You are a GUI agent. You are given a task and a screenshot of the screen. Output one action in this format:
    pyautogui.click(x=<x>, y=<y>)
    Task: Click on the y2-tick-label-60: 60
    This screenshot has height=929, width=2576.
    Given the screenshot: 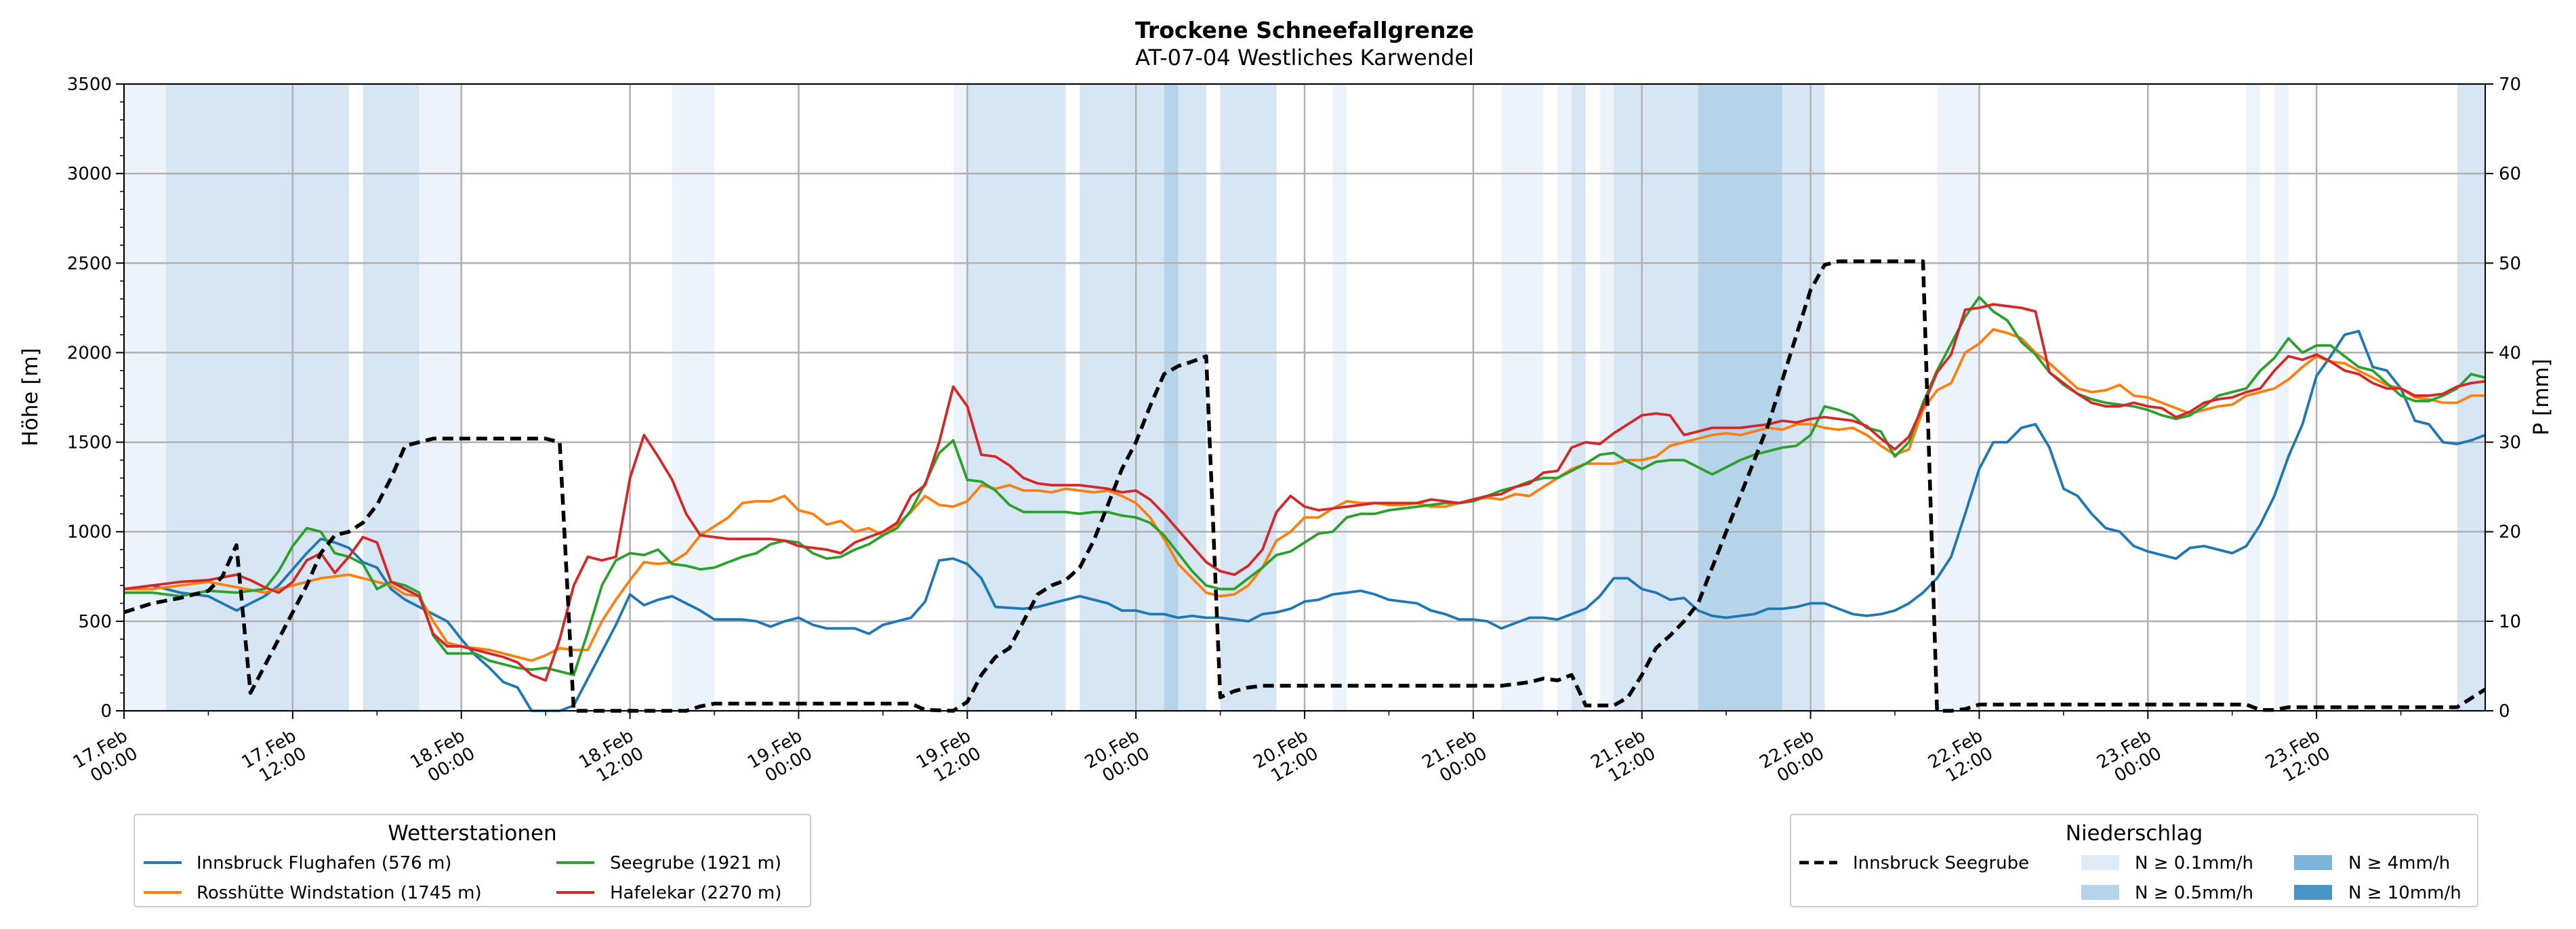 What is the action you would take?
    pyautogui.click(x=2510, y=174)
    